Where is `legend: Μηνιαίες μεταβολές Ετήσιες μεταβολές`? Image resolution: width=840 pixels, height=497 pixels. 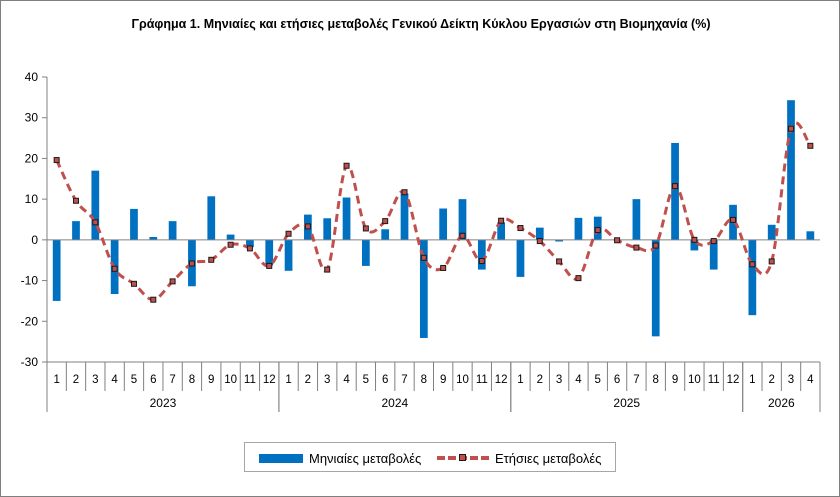 legend: Μηνιαίες μεταβολές Ετήσιες μεταβολές is located at coordinates (430, 457).